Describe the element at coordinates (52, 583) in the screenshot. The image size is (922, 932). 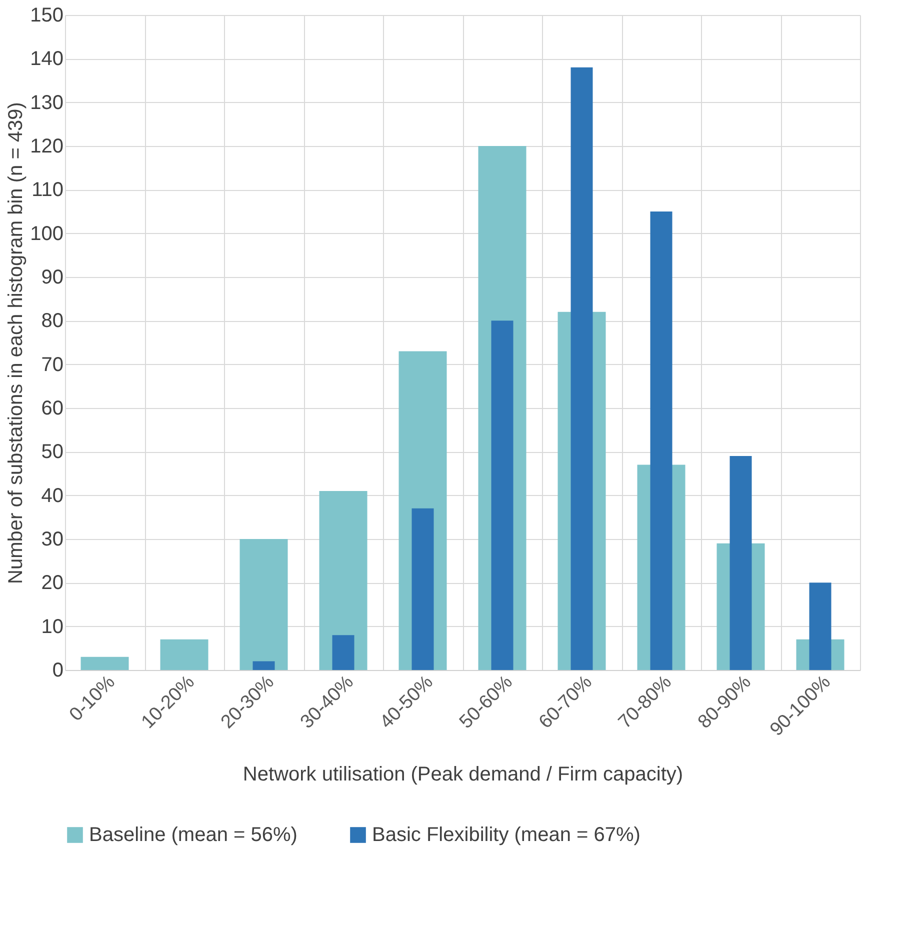
I see `y-tick-label: 20` at that location.